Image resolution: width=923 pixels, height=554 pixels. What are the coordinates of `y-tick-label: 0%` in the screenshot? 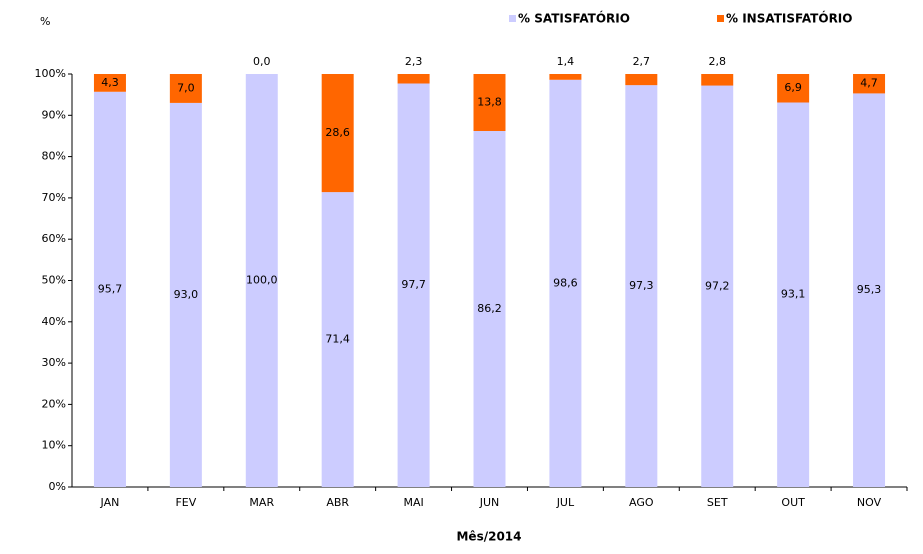 It's located at (57, 486).